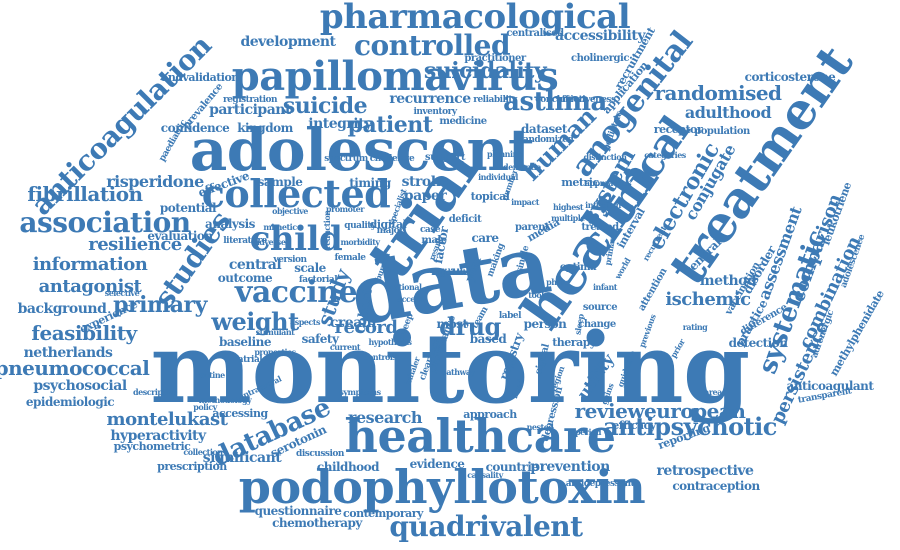 The image size is (900, 550). What do you see at coordinates (486, 71) in the screenshot?
I see `cloud-word: suicidality` at bounding box center [486, 71].